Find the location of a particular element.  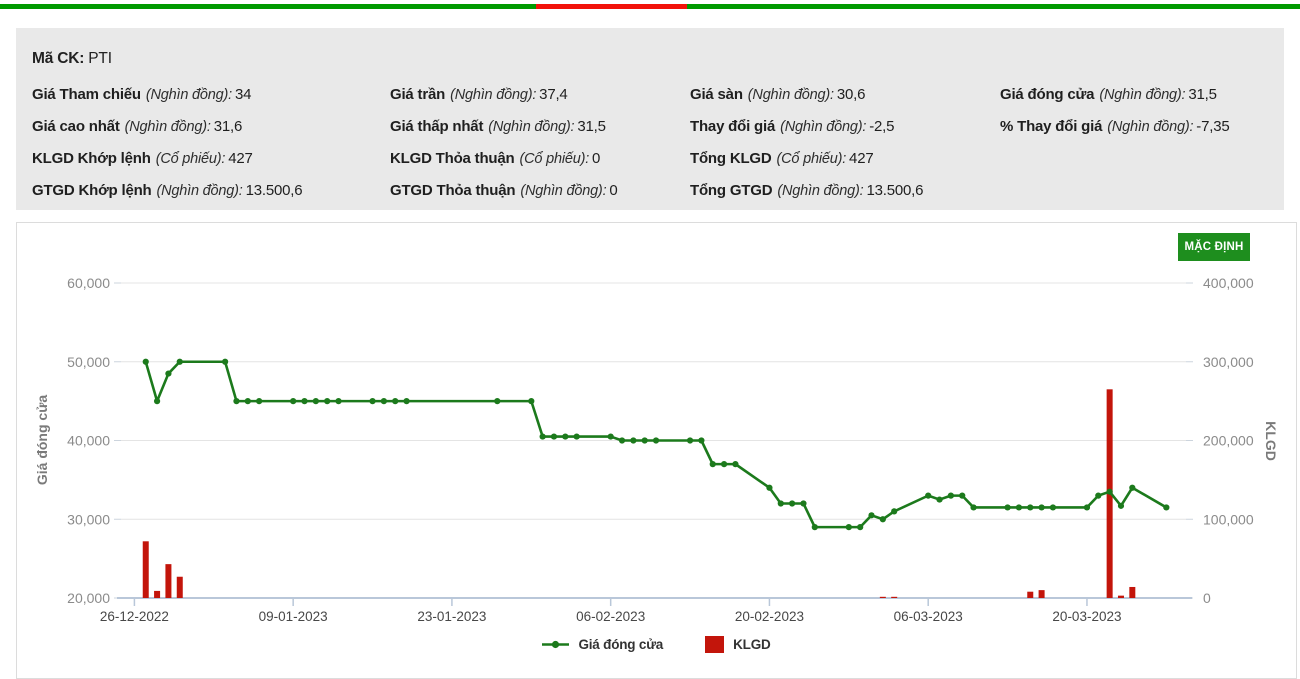

svg-text: 20-02-2023 is located at coordinates (769, 616).